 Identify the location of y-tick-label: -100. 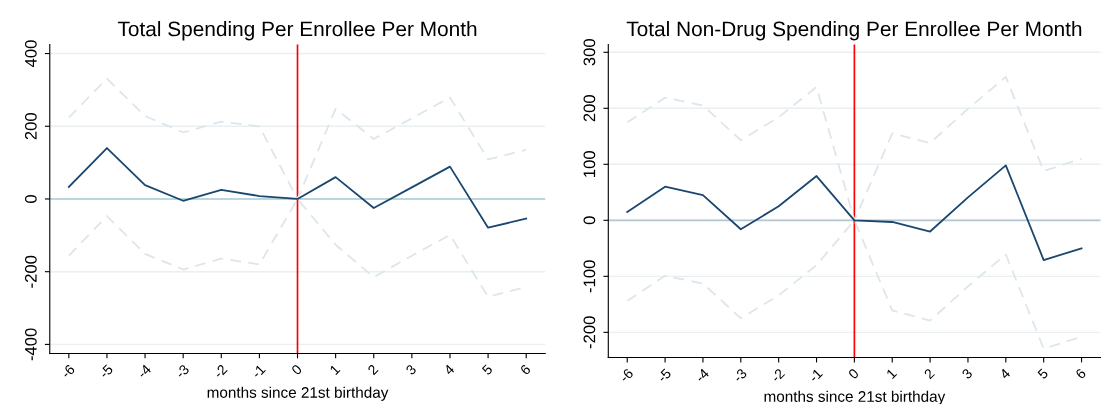
(589, 276).